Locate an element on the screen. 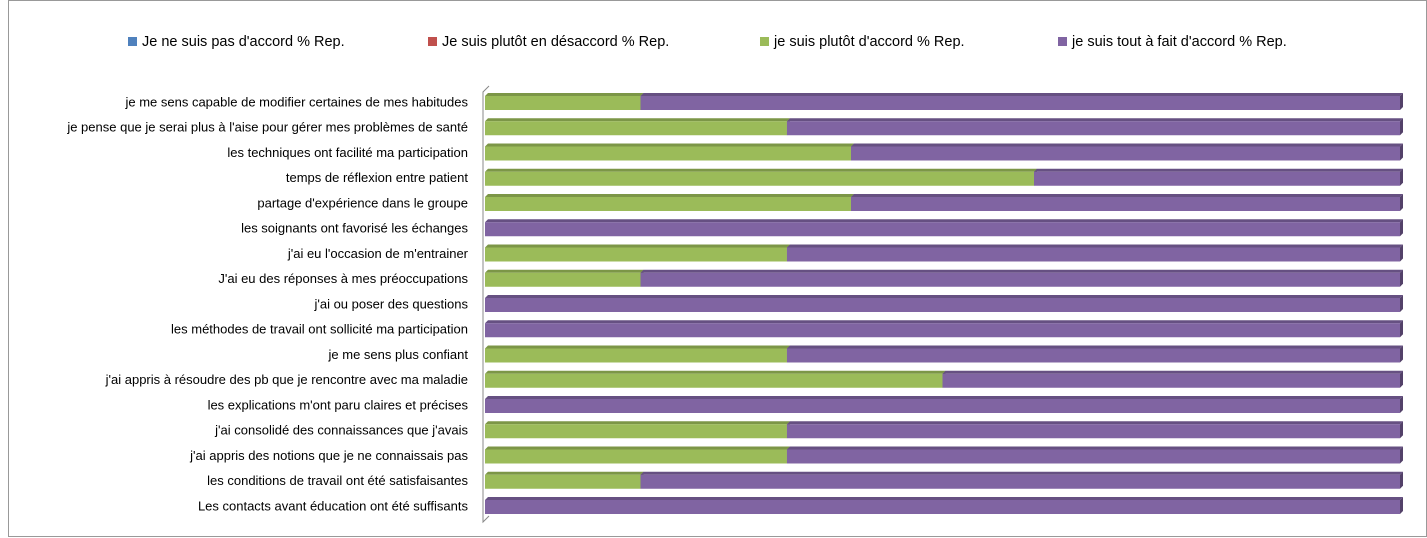  legend-label: je suis tout à fait d'accord % Rep. is located at coordinates (1179, 42).